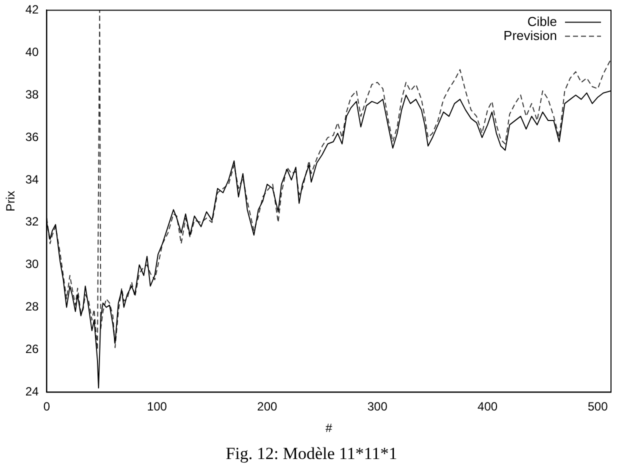 This screenshot has height=476, width=623. What do you see at coordinates (488, 407) in the screenshot?
I see `x-tick-label: 400` at bounding box center [488, 407].